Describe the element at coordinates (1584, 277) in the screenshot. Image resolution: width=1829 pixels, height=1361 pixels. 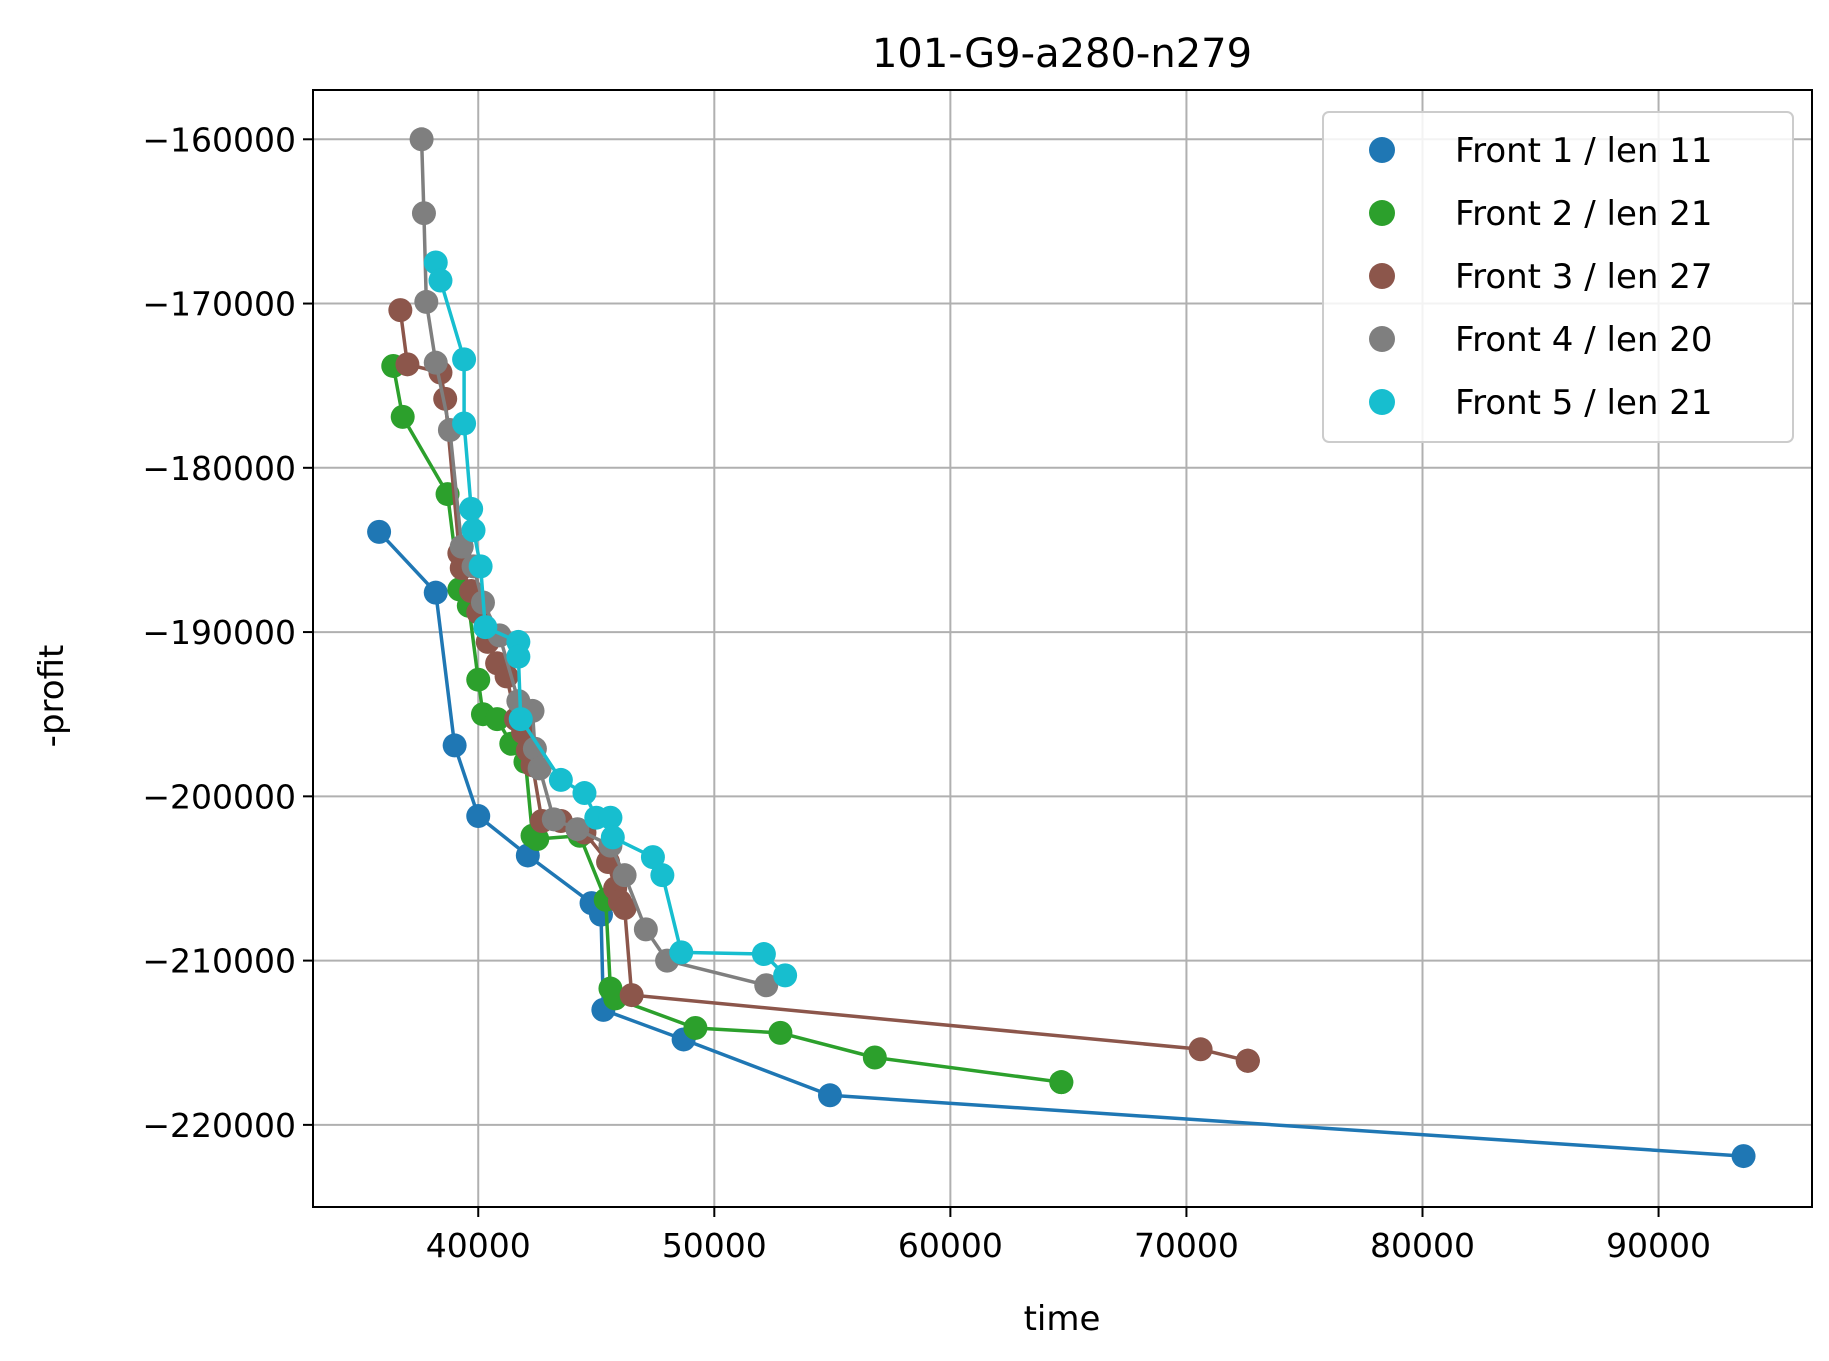
I see `legend-label: Front 3 / len 27` at that location.